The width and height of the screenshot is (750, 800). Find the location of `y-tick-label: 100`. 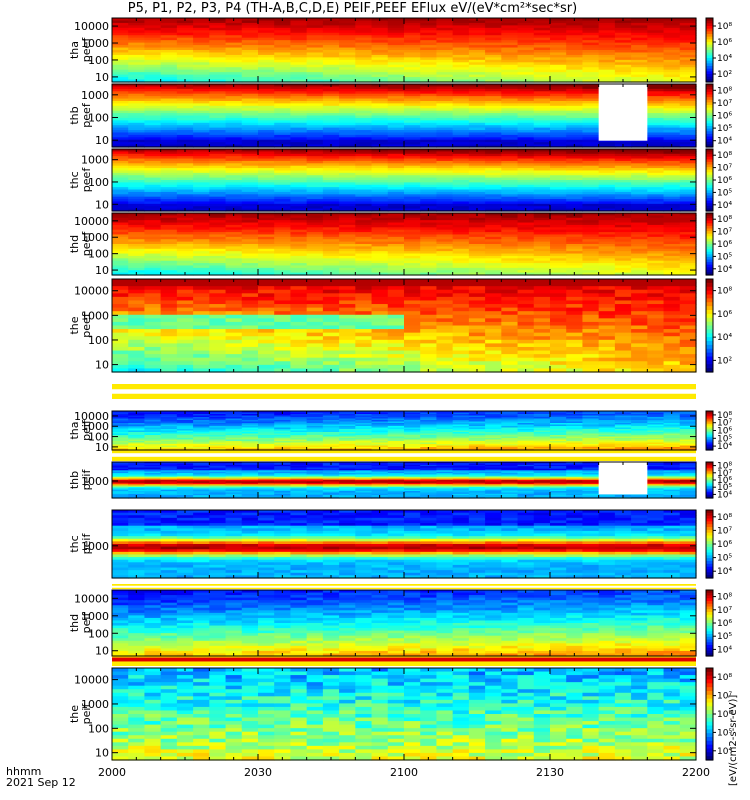

y-tick-label: 100 is located at coordinates (98, 182).